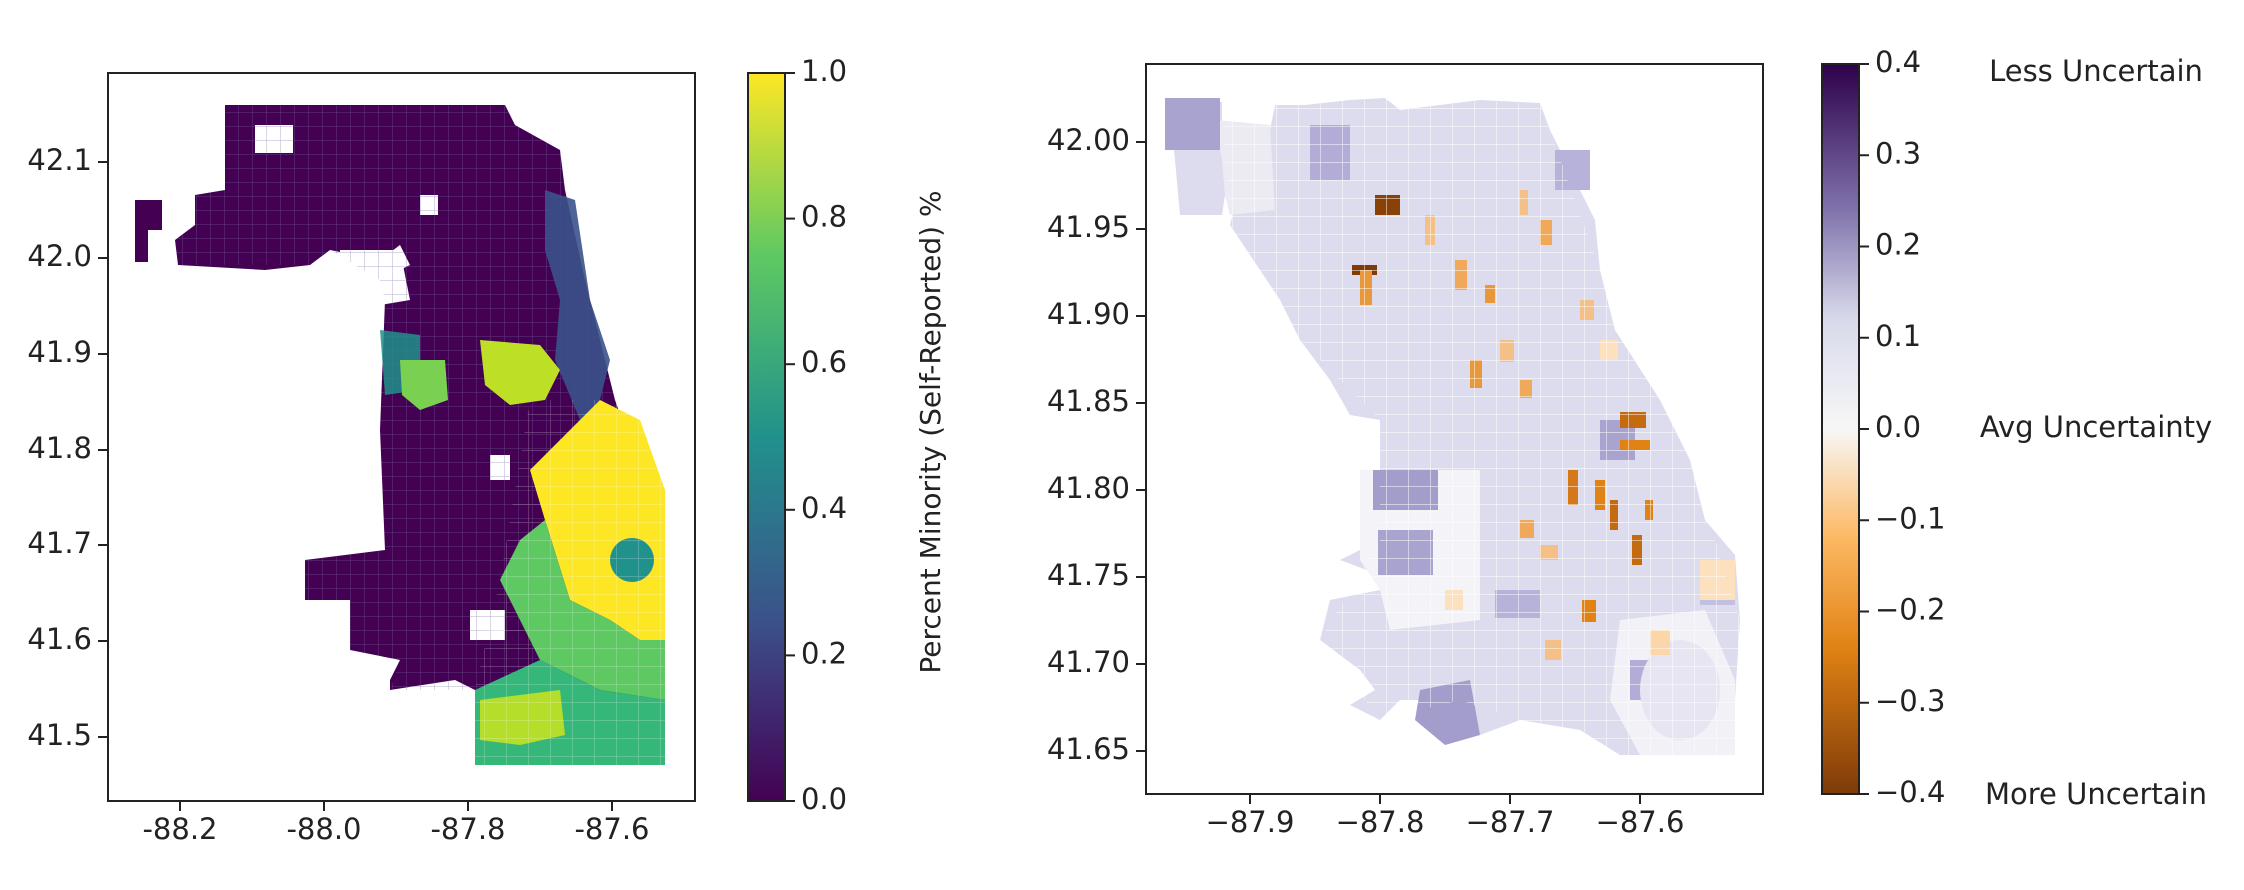 The height and width of the screenshot is (890, 2244). What do you see at coordinates (59, 352) in the screenshot?
I see `y-tick-label: 41.9` at bounding box center [59, 352].